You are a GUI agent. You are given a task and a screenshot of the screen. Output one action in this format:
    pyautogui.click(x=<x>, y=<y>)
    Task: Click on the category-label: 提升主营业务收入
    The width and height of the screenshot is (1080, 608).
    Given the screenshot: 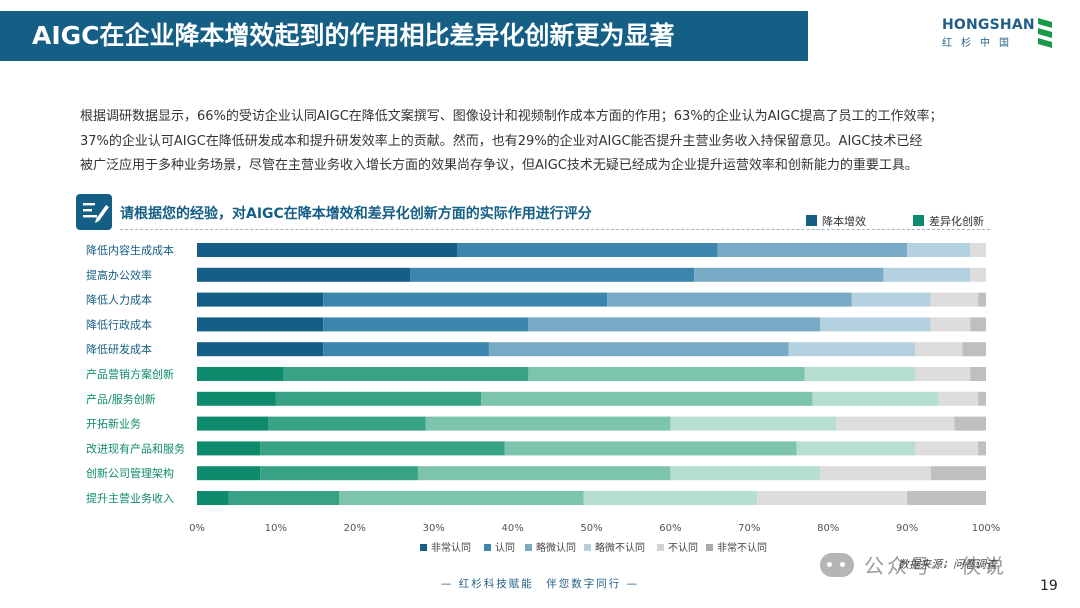 What is the action you would take?
    pyautogui.click(x=130, y=498)
    